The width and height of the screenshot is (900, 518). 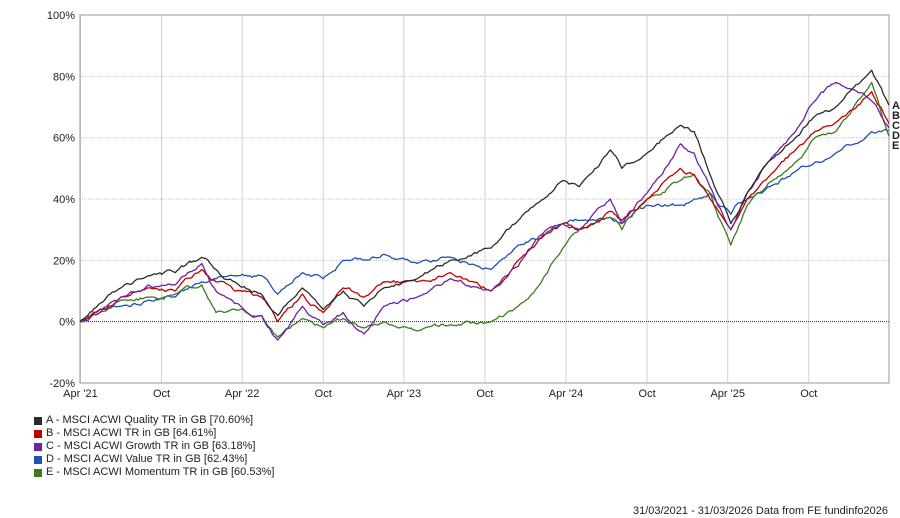 I want to click on y-axis: -20% 0% 20% 40% 60% 80% 100%, so click(x=61, y=200).